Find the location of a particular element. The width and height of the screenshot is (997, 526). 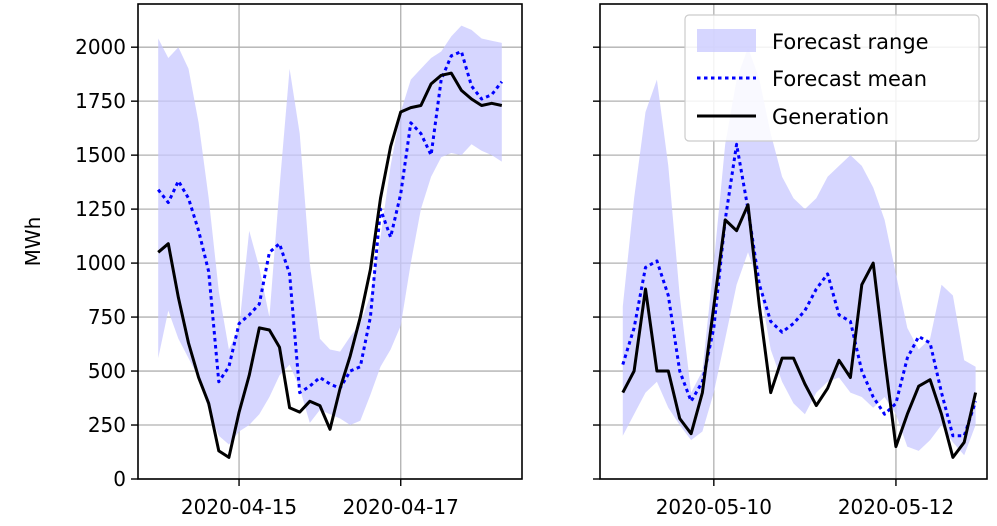

x-tick-label: 2020-05-10 is located at coordinates (714, 507).